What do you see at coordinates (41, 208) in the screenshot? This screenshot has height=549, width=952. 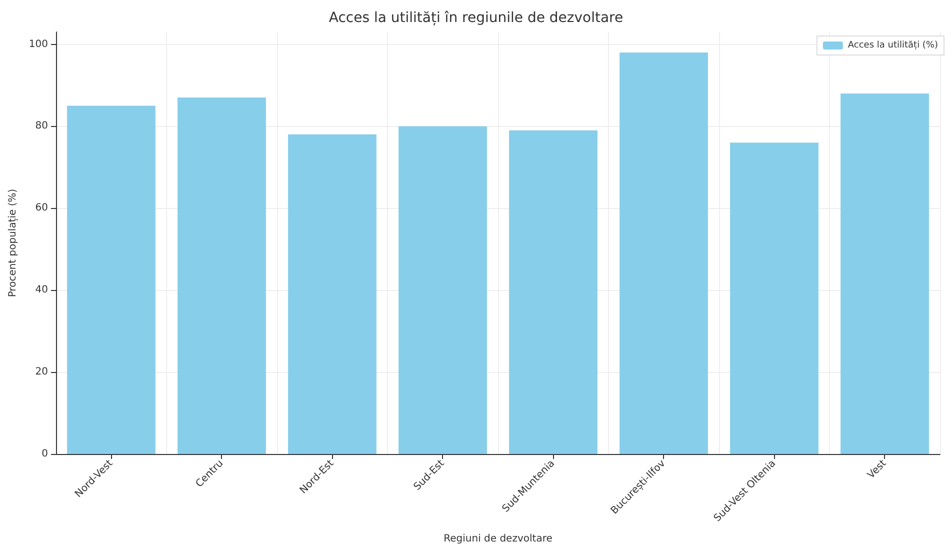 I see `y-tick-label: 60` at bounding box center [41, 208].